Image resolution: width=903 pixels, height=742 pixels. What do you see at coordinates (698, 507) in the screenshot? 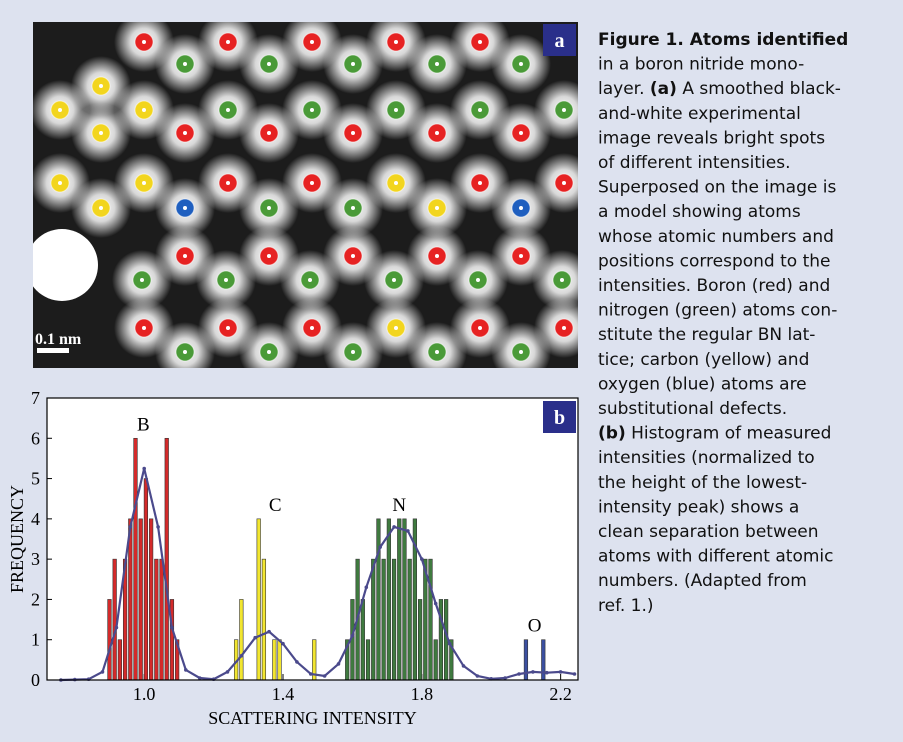
I see `caption-line: intensity peak) shows a` at bounding box center [698, 507].